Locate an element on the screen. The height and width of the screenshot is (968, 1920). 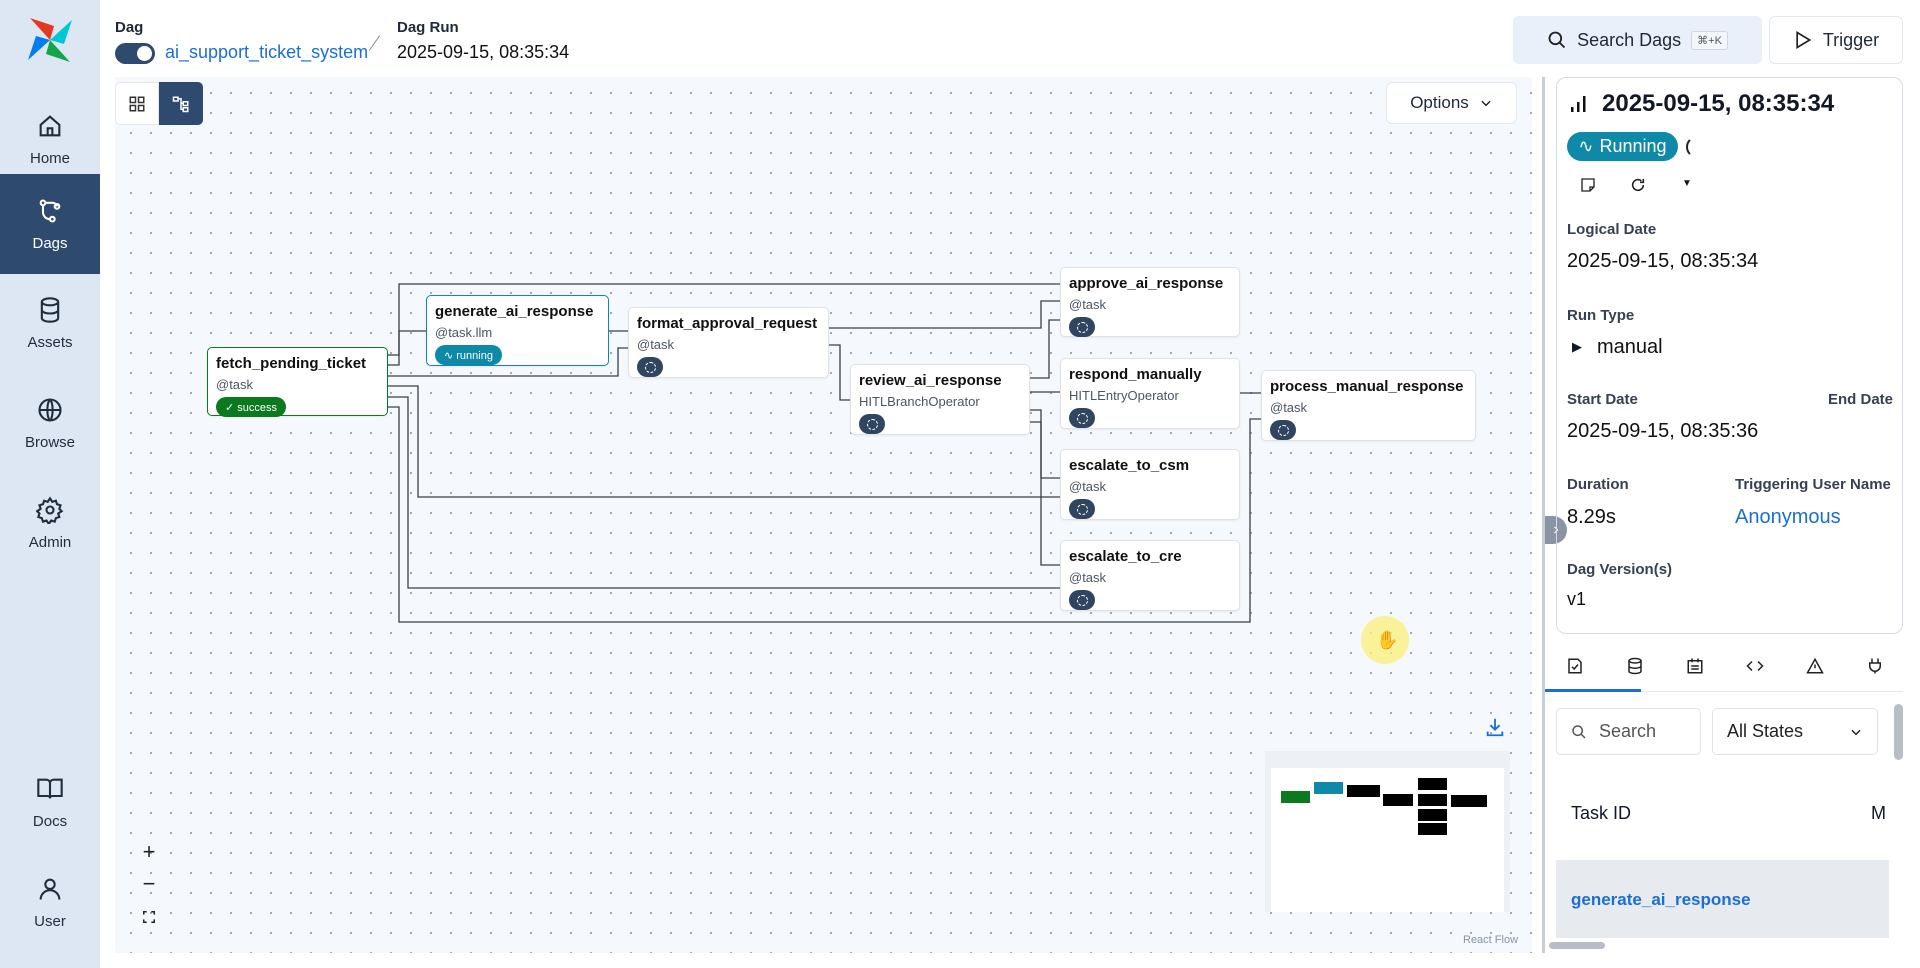
database-icon is located at coordinates (50, 309).